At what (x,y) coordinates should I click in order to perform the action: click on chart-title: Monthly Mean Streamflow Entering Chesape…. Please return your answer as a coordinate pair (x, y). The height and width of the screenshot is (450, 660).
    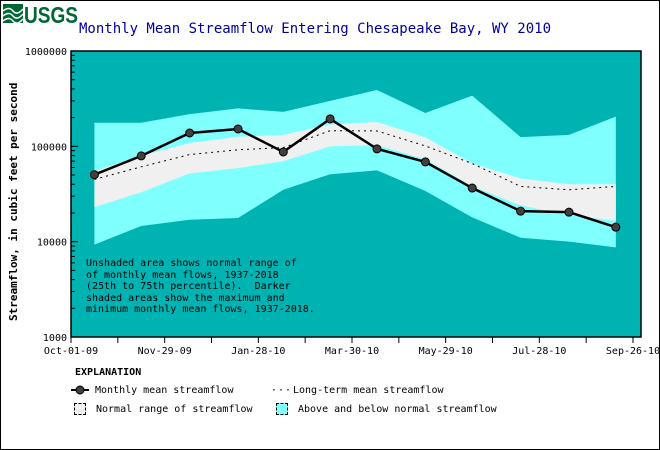
    Looking at the image, I should click on (315, 29).